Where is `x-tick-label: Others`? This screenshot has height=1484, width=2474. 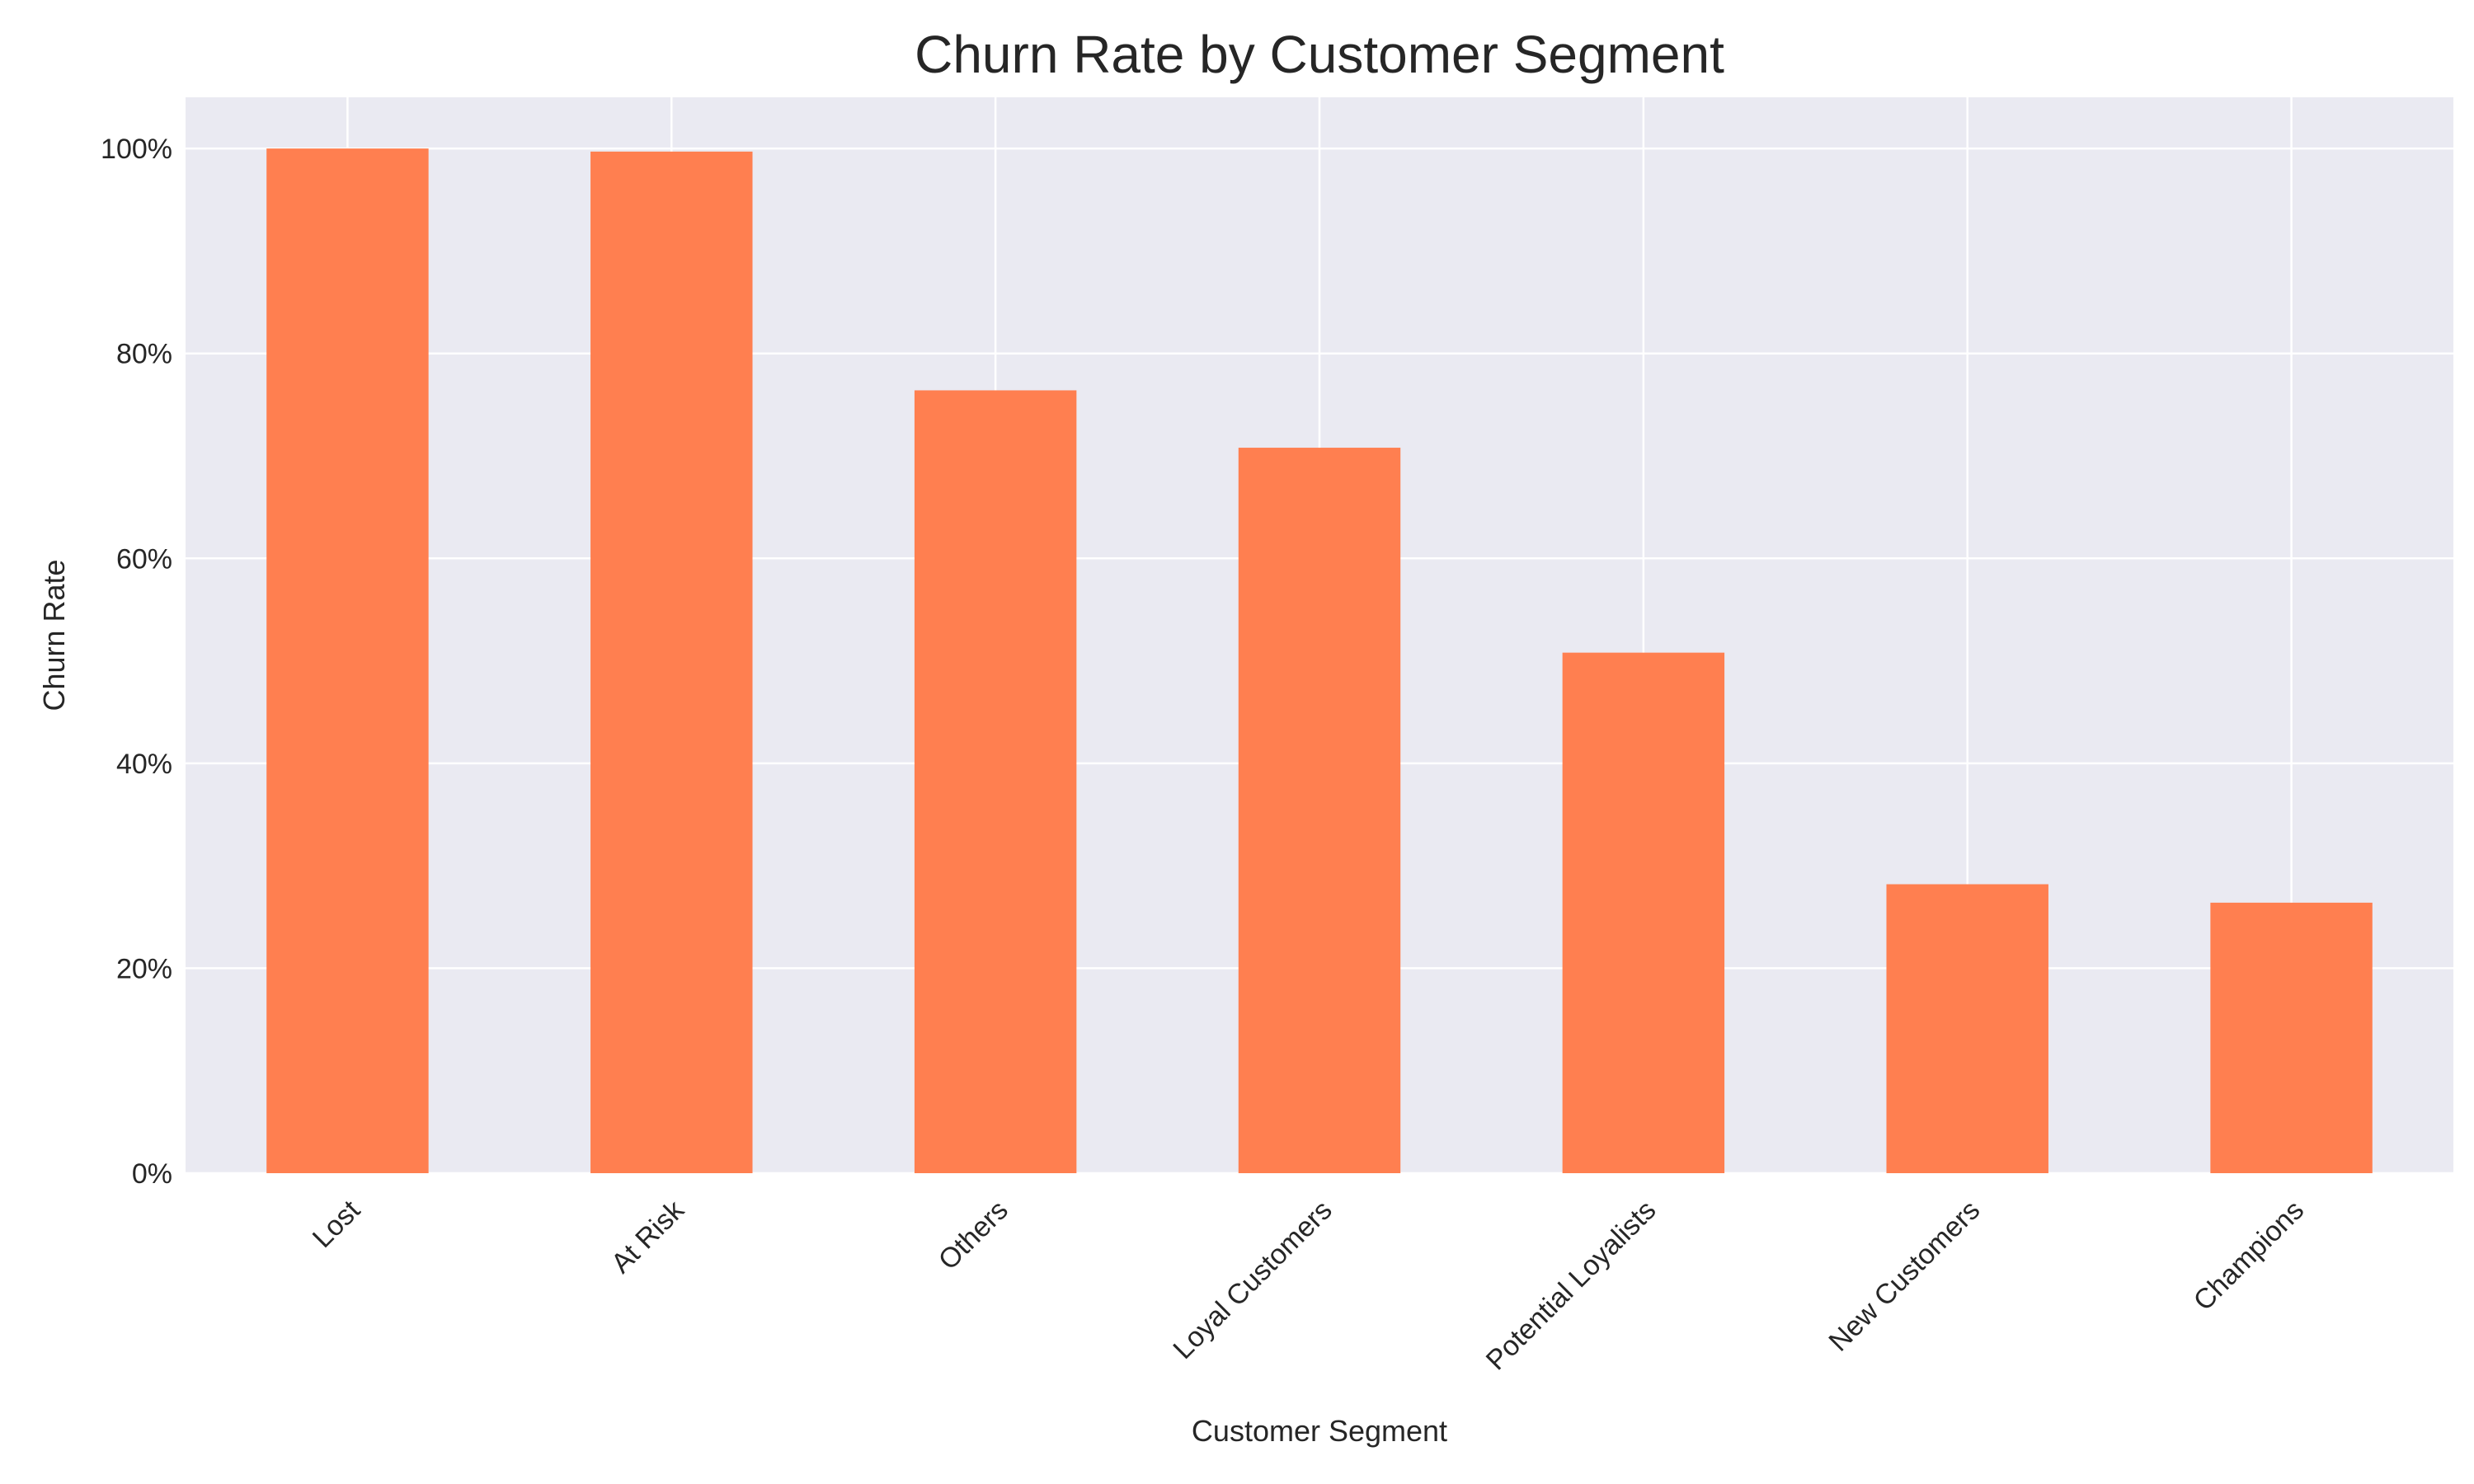
x-tick-label: Others is located at coordinates (973, 1235).